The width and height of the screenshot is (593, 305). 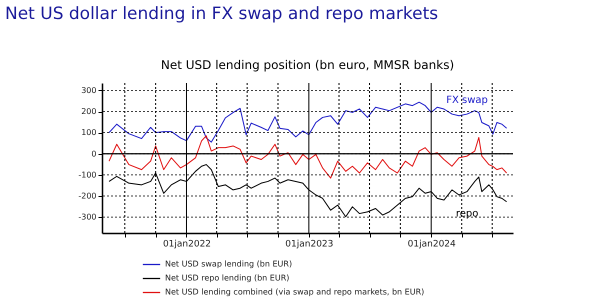 I want to click on x-tick-label: 01jan2022, so click(x=187, y=245).